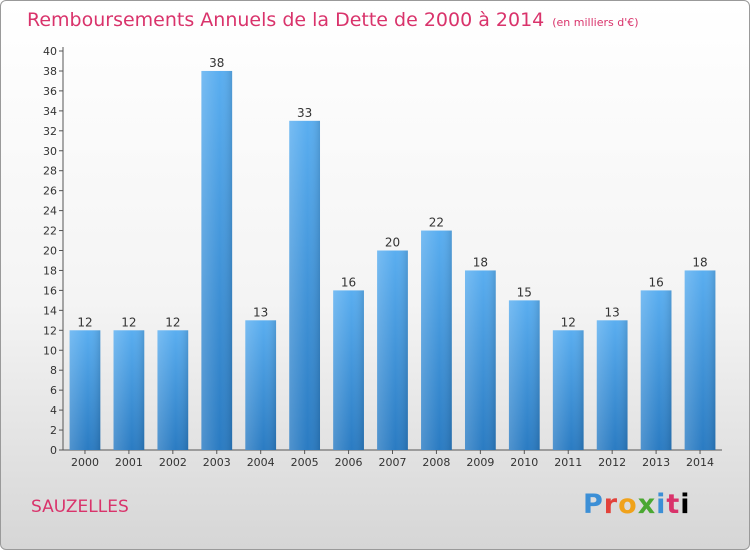 The width and height of the screenshot is (750, 550). I want to click on y-tick-label: 40, so click(50, 51).